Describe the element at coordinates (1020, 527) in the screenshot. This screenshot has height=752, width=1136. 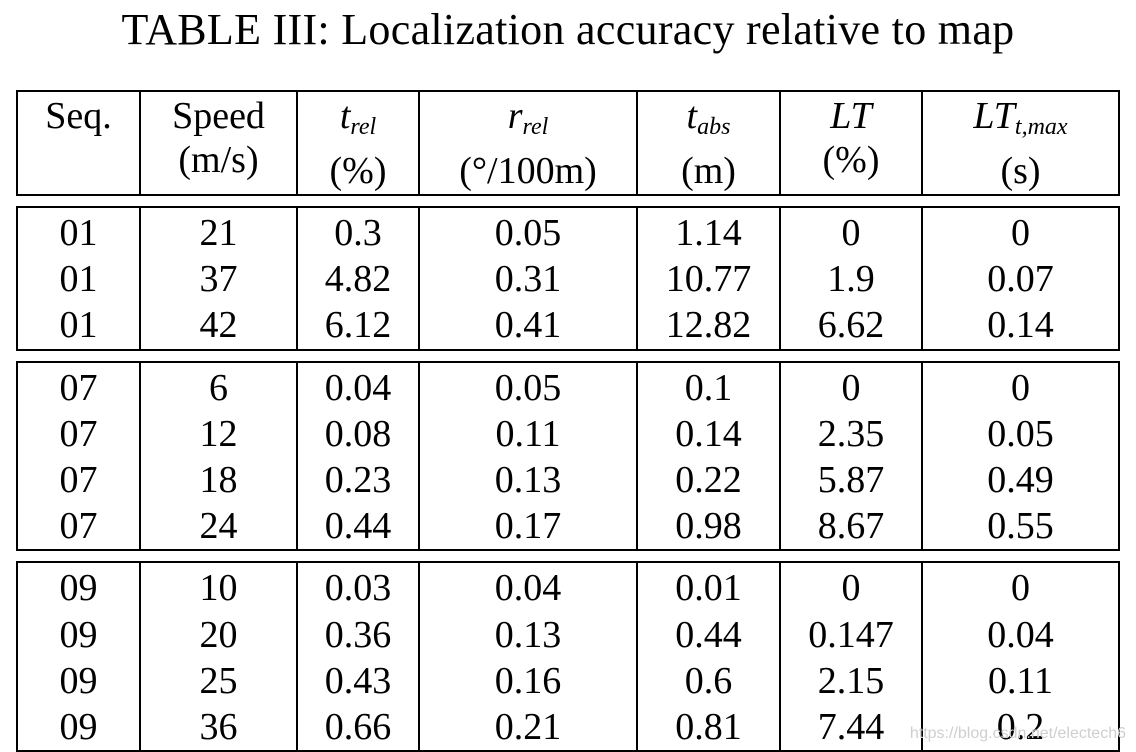
I see `cell-lt-tmax: 0.55` at that location.